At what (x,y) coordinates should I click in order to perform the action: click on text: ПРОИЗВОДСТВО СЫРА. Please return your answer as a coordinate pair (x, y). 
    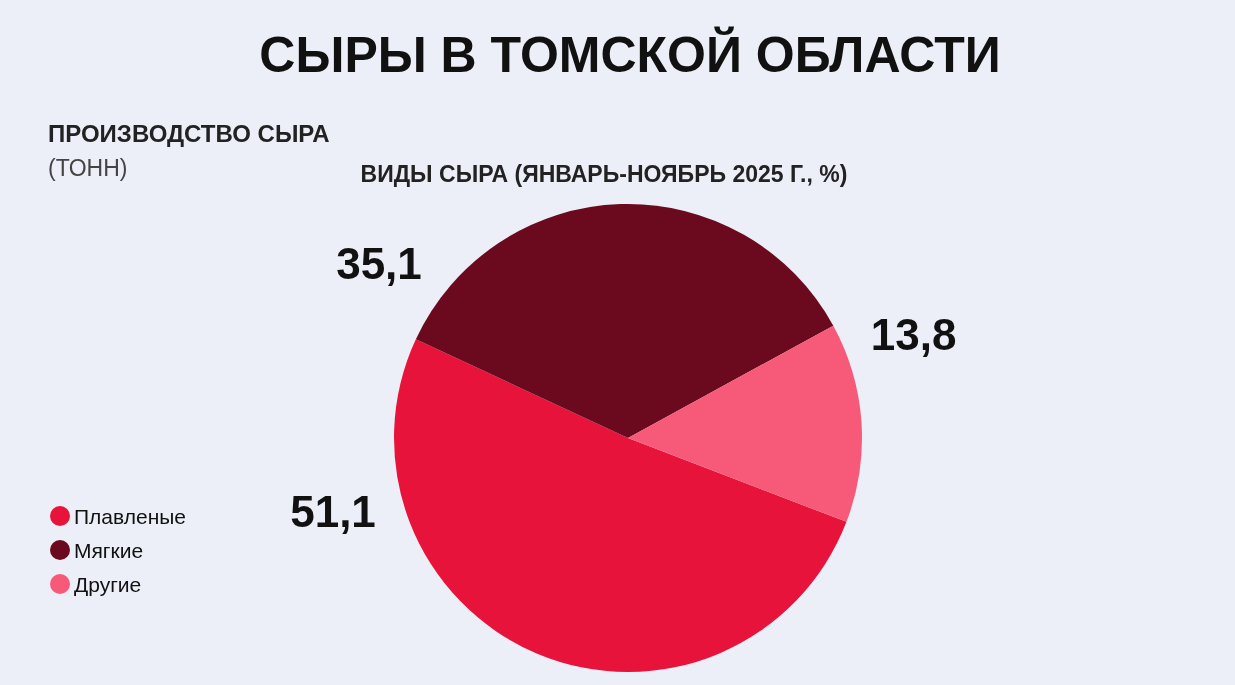
    Looking at the image, I should click on (189, 133).